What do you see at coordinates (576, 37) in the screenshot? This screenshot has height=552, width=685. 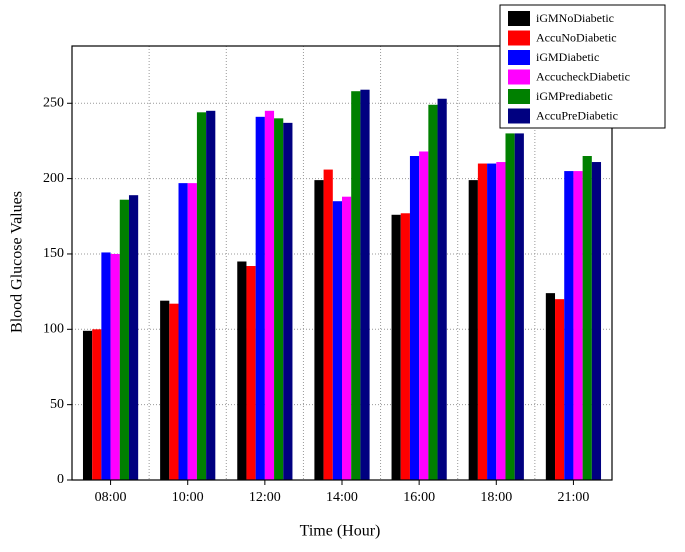 I see `legend-label: AccuNoDiabetic` at bounding box center [576, 37].